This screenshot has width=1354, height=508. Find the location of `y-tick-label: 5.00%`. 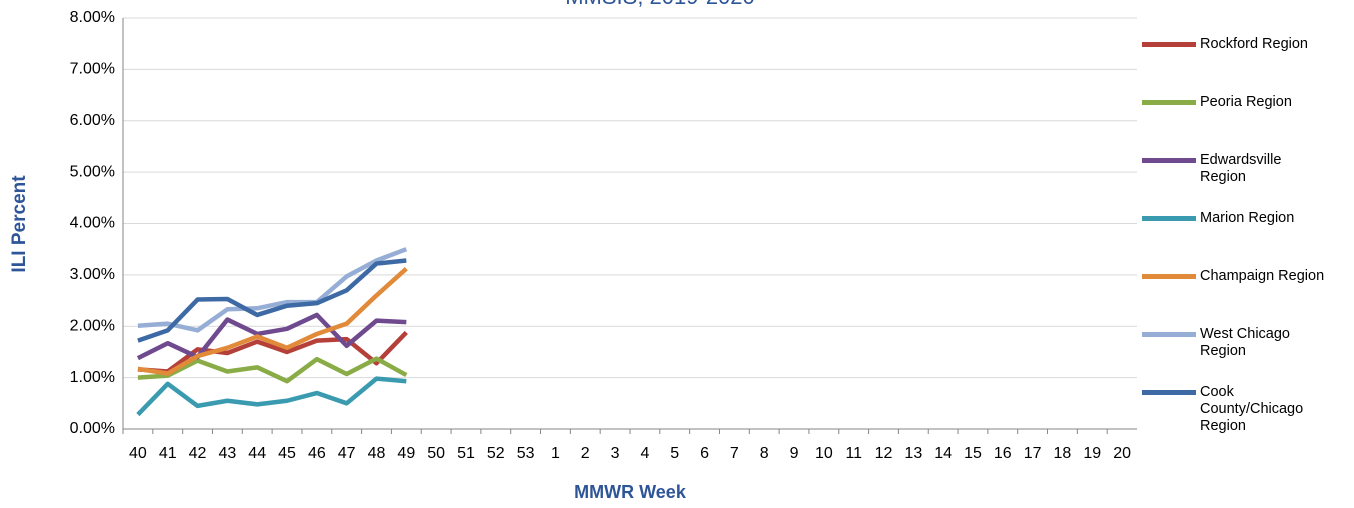

y-tick-label: 5.00% is located at coordinates (92, 171).